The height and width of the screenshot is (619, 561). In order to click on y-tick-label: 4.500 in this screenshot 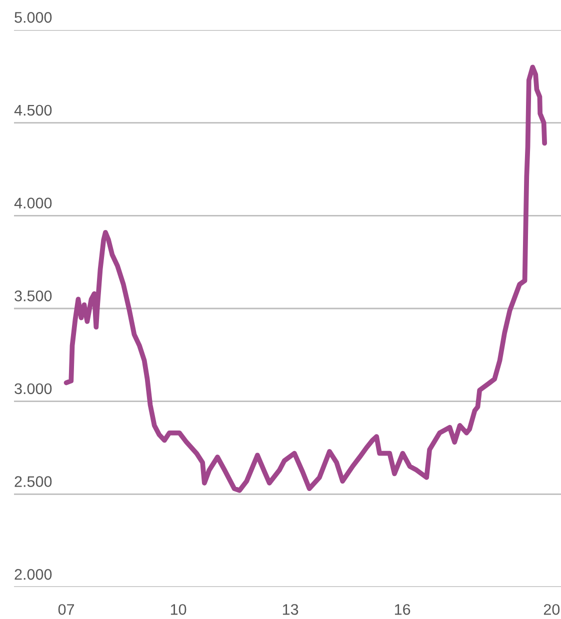, I will do `click(33, 110)`.